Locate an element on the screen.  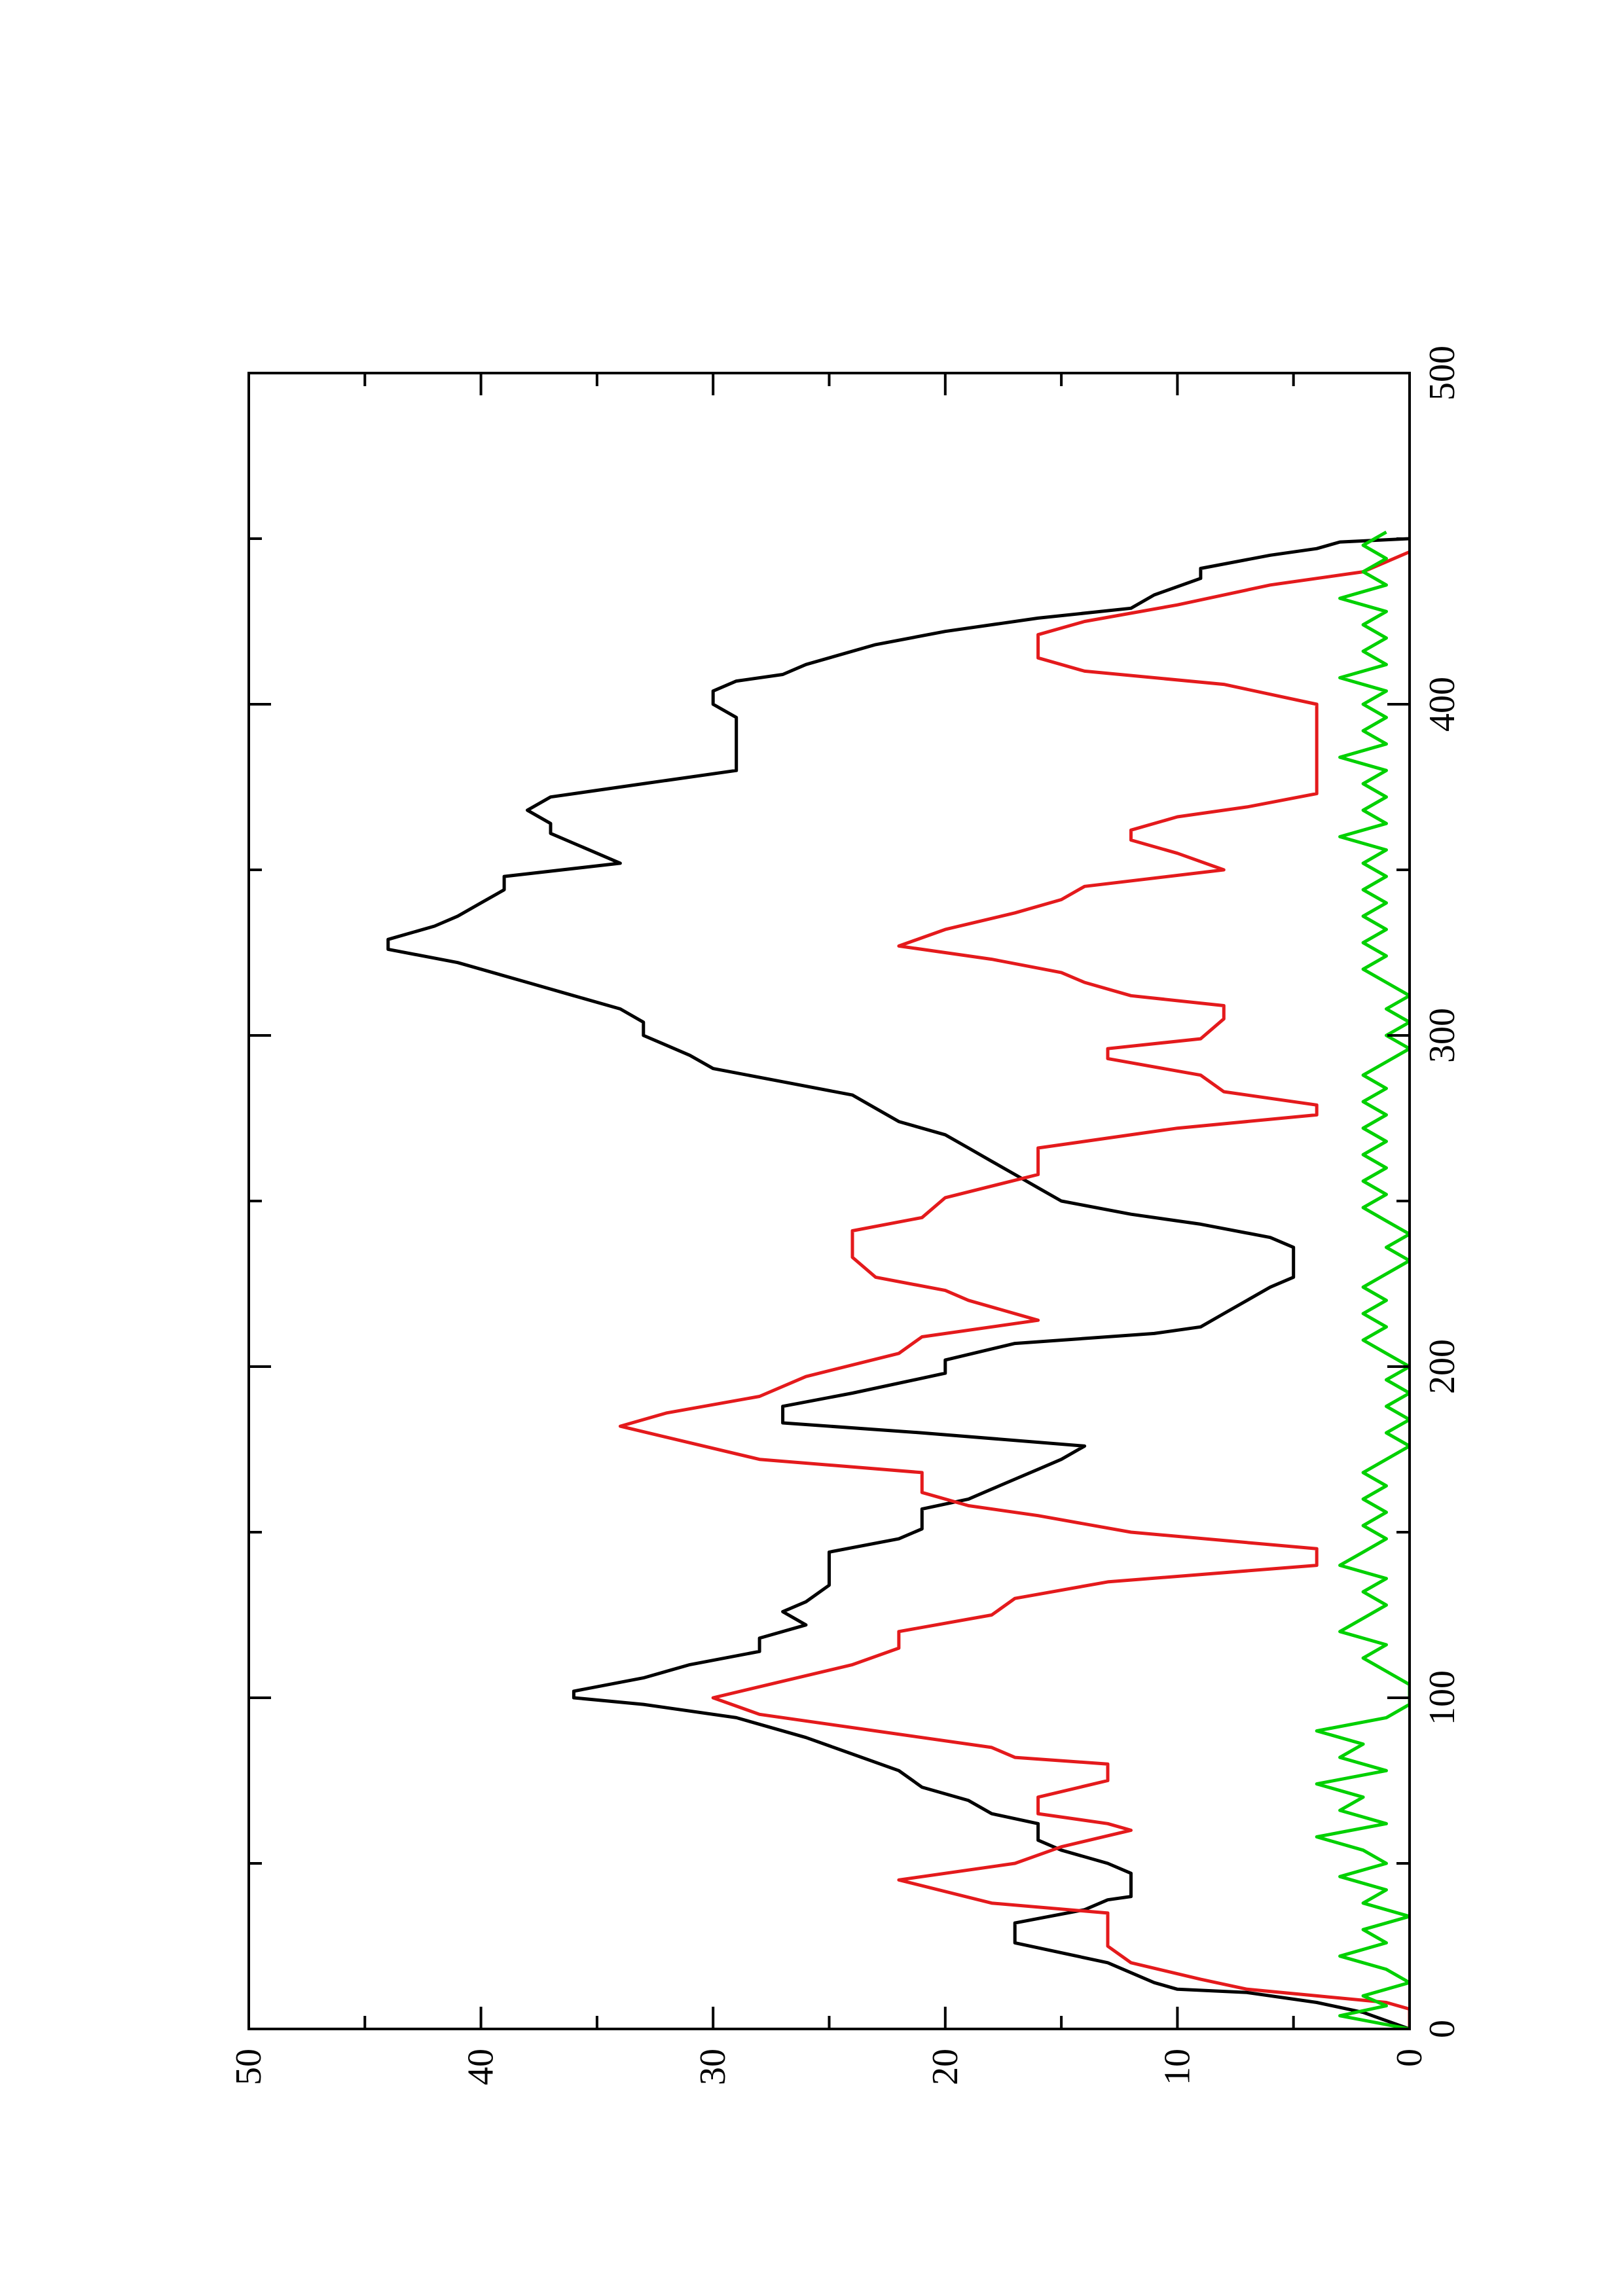
x-tick-label: 300 is located at coordinates (1442, 1035).